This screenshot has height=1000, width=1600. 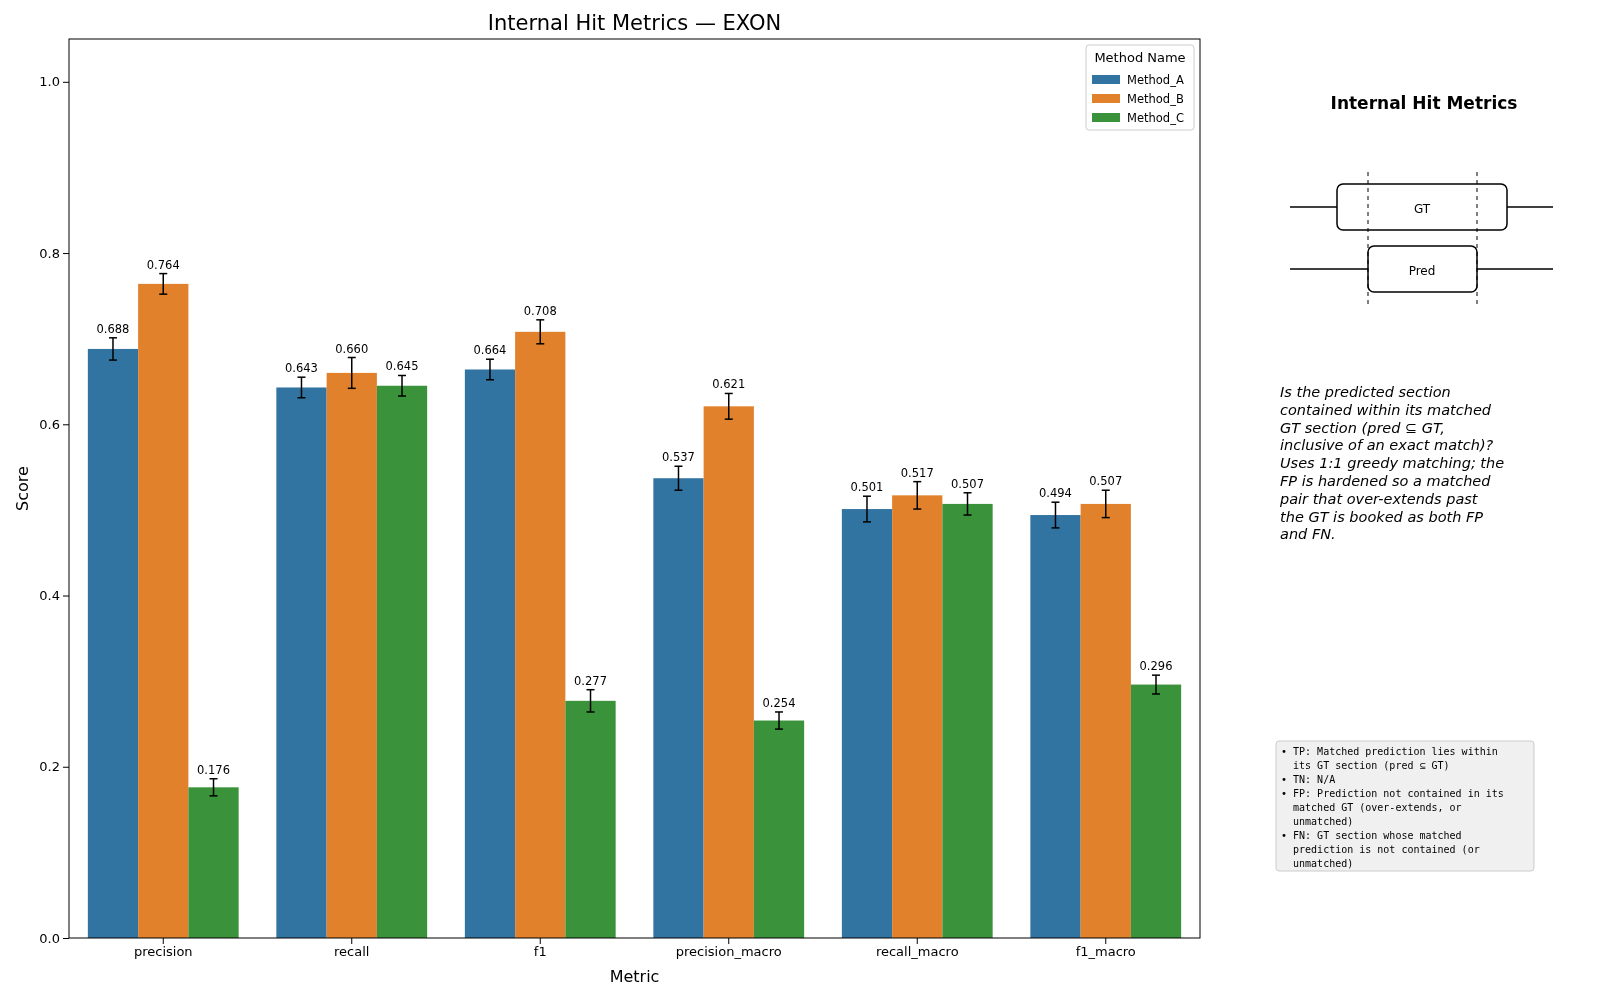 I want to click on x-tick-label: recall, so click(x=352, y=952).